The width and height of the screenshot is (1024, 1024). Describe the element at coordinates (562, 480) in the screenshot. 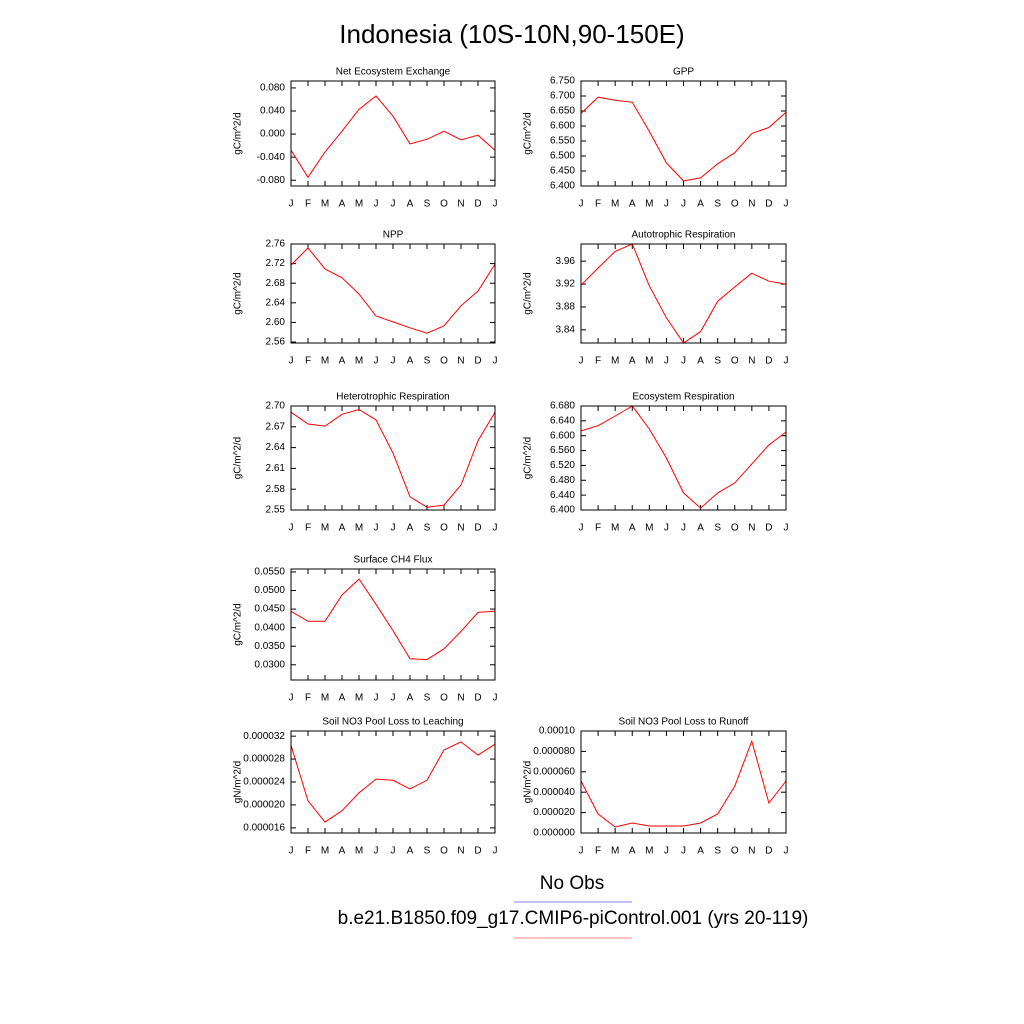

I see `y-tick-label: 6.480` at that location.